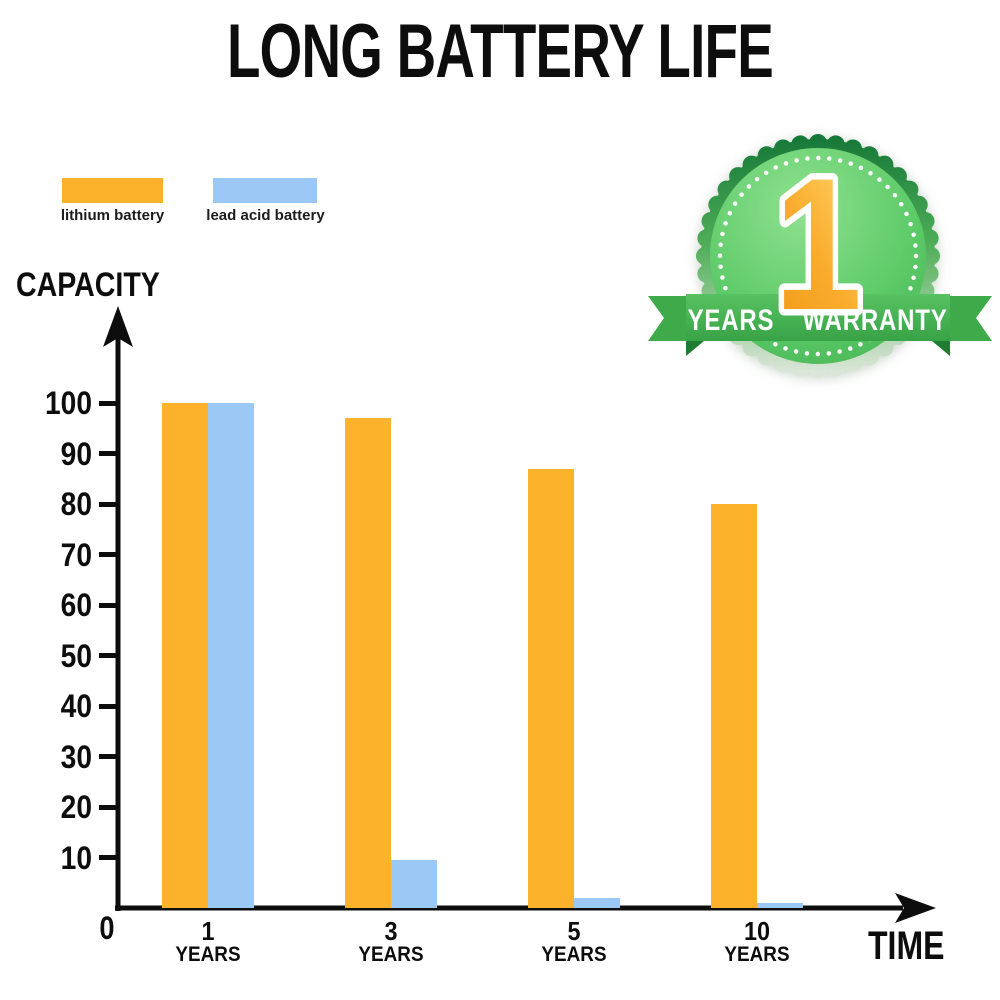 The image size is (1000, 1000). Describe the element at coordinates (88, 285) in the screenshot. I see `capacity-axis-label: CAPACITY` at that location.